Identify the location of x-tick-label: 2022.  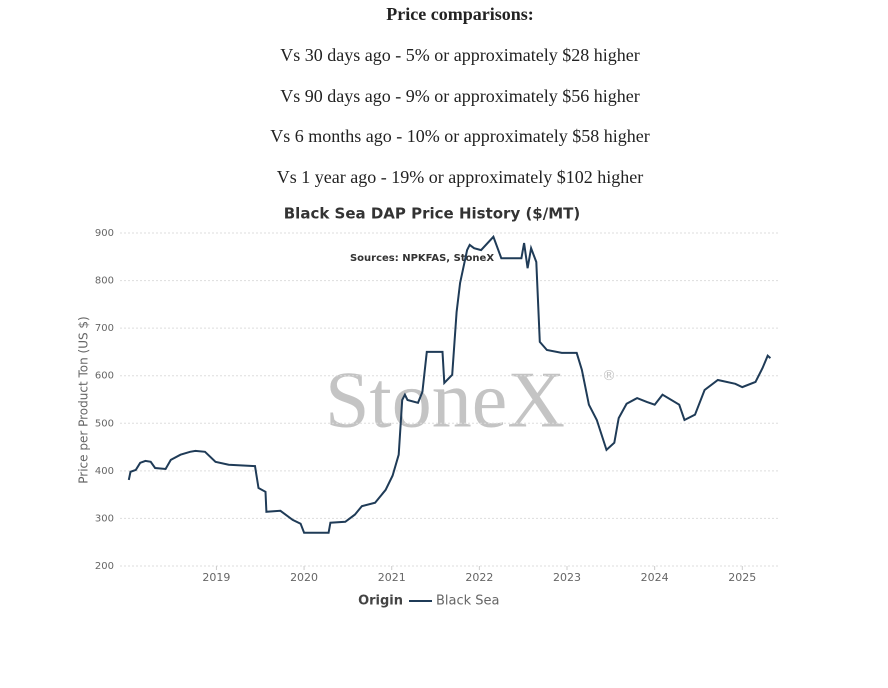
(479, 577).